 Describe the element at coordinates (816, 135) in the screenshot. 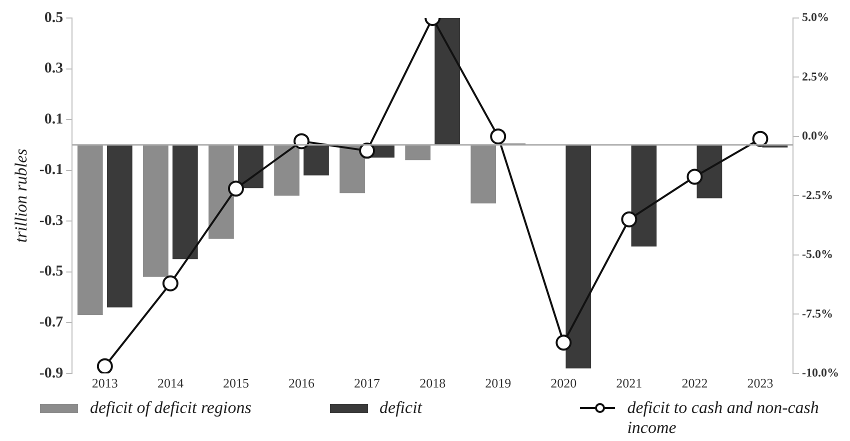

I see `y2-tick-label: 0.0%` at that location.